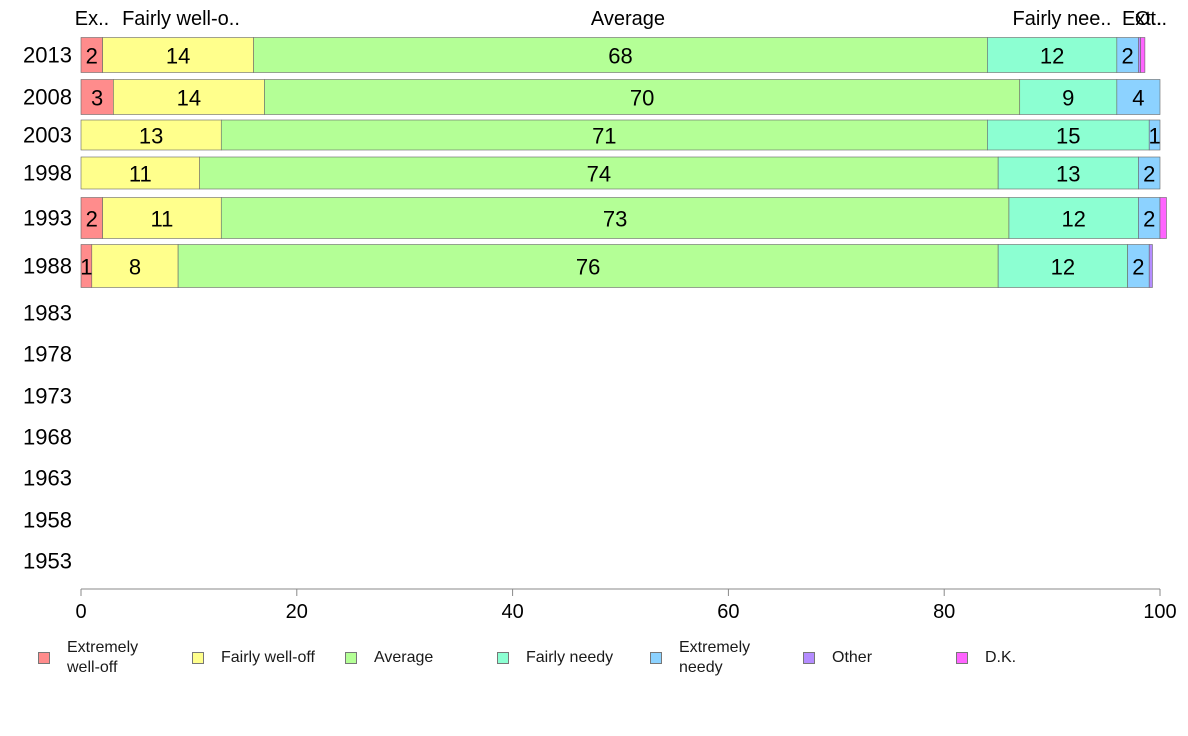 This screenshot has height=736, width=1188. Describe the element at coordinates (944, 612) in the screenshot. I see `x-tick-label: 80` at that location.